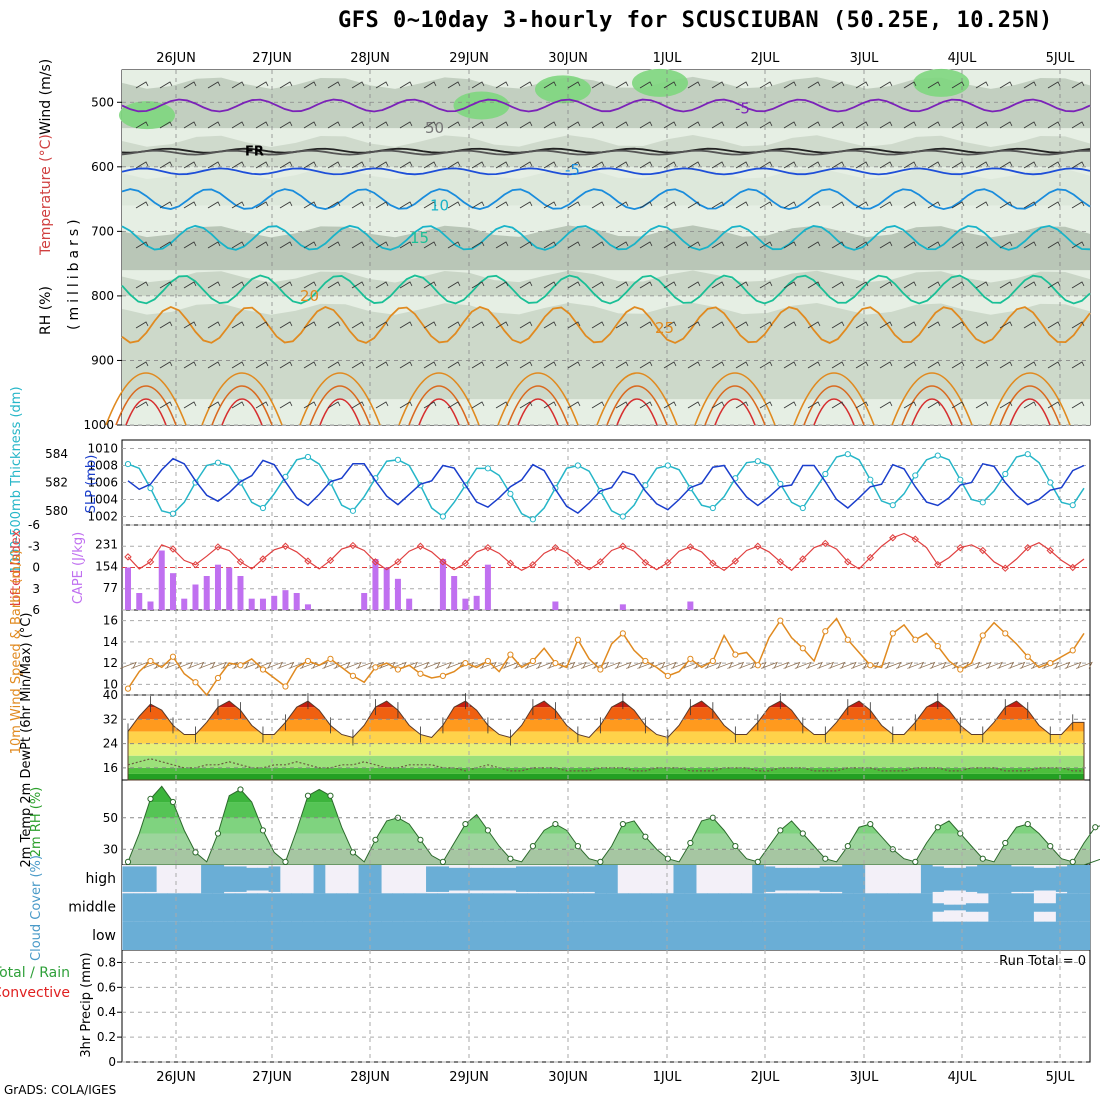  What do you see at coordinates (110, 642) in the screenshot?
I see `wind-tick-label: 14` at bounding box center [110, 642].